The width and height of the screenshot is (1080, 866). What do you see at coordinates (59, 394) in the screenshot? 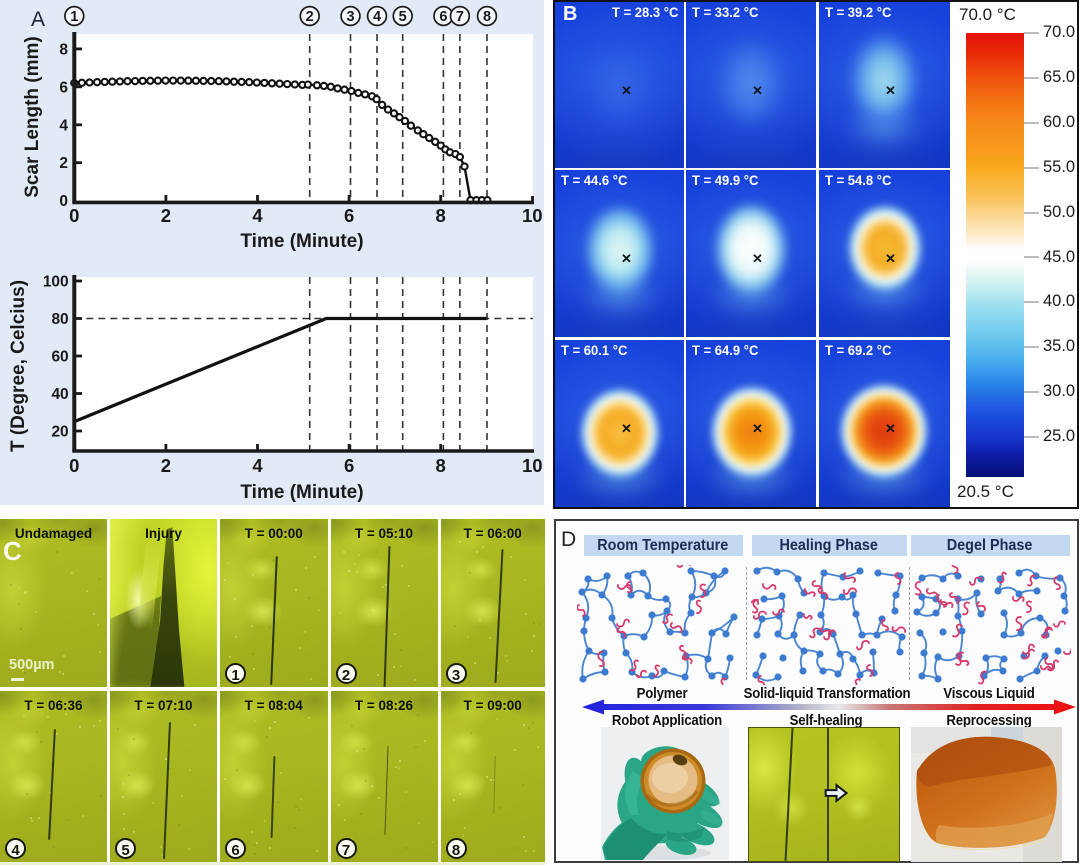
I see `svg-text: 40` at bounding box center [59, 394].